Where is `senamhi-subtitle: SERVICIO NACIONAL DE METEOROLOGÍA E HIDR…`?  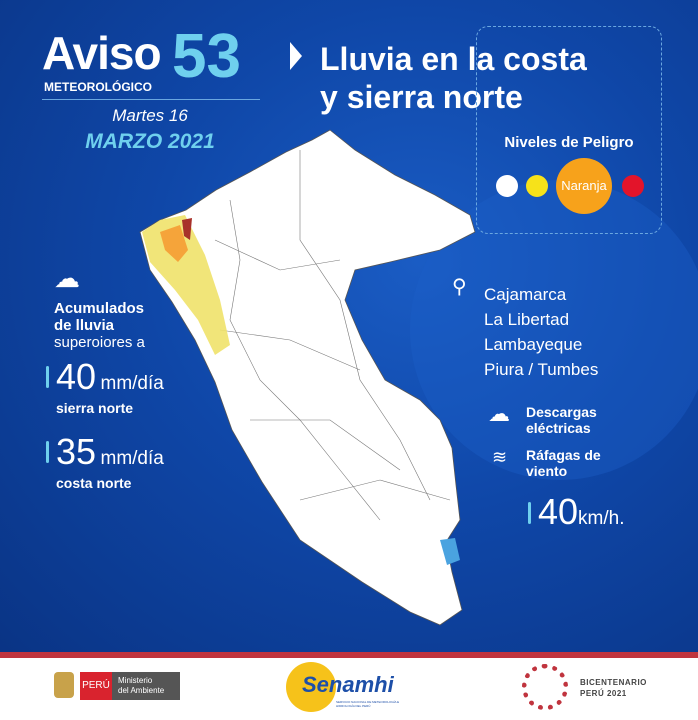 senamhi-subtitle: SERVICIO NACIONAL DE METEOROLOGÍA E HIDR… is located at coordinates (368, 704).